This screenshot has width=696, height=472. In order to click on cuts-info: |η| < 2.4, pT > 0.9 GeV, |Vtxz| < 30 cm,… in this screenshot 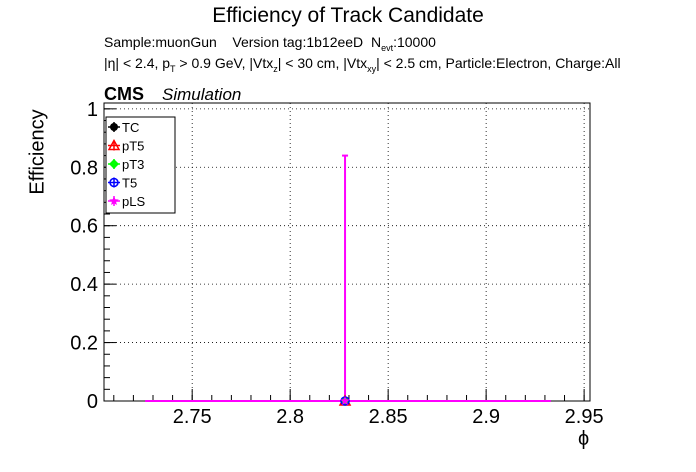, I will do `click(362, 64)`.